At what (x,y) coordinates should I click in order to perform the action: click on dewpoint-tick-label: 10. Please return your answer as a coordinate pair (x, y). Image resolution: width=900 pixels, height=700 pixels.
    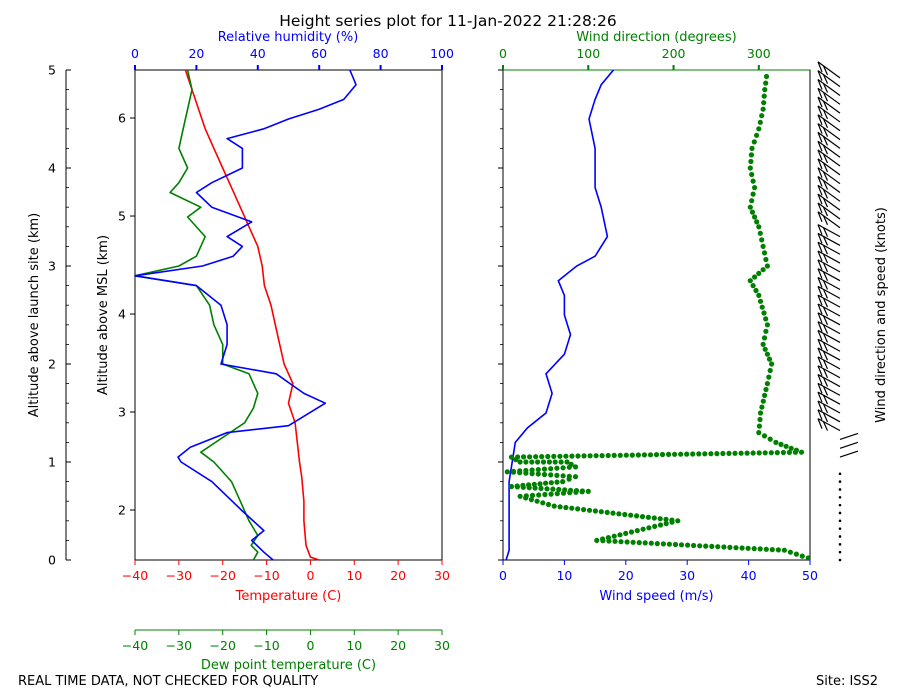
    Looking at the image, I should click on (354, 645).